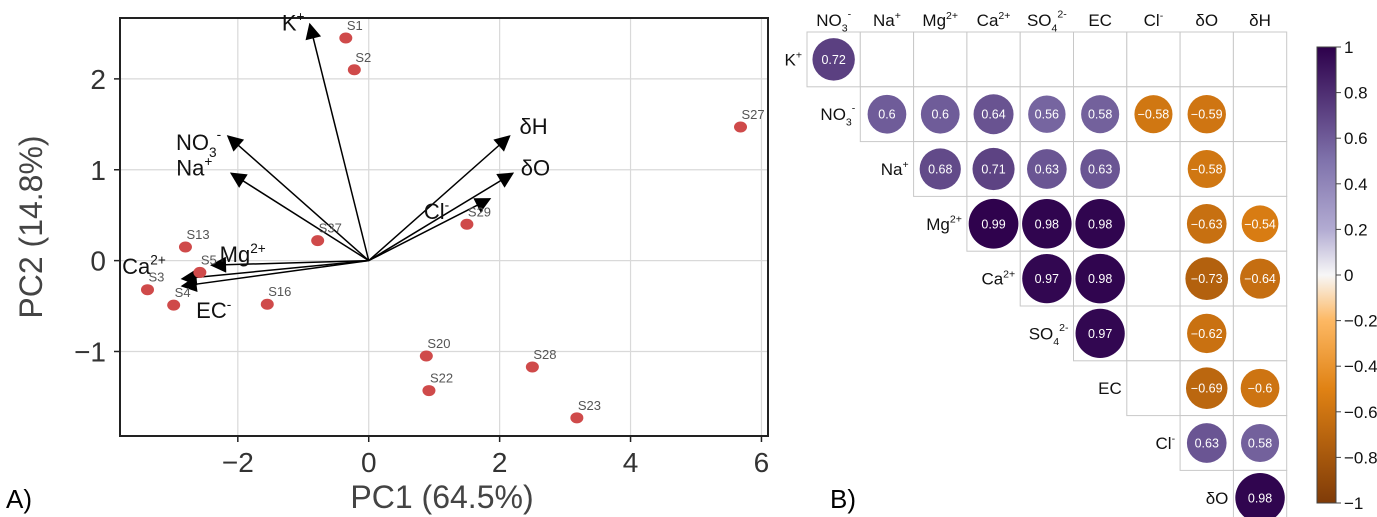  Describe the element at coordinates (1217, 498) in the screenshot. I see `row-label: δO` at that location.